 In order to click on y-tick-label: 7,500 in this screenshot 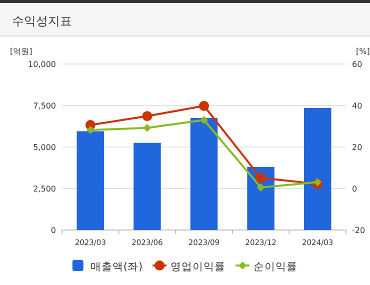, I will do `click(44, 106)`.